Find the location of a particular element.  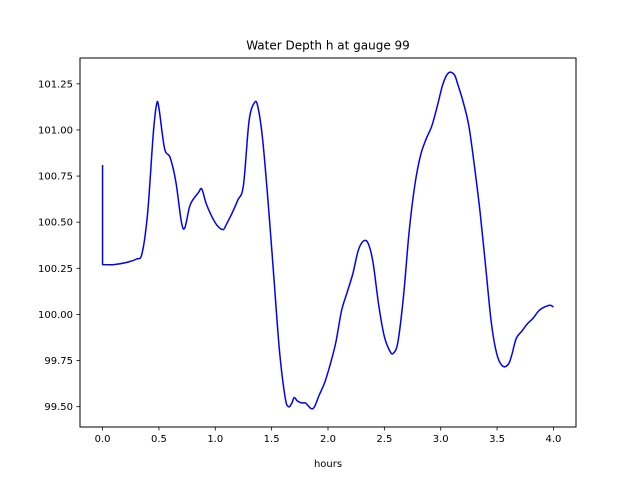

y-tick-label: 101.25 is located at coordinates (55, 84).